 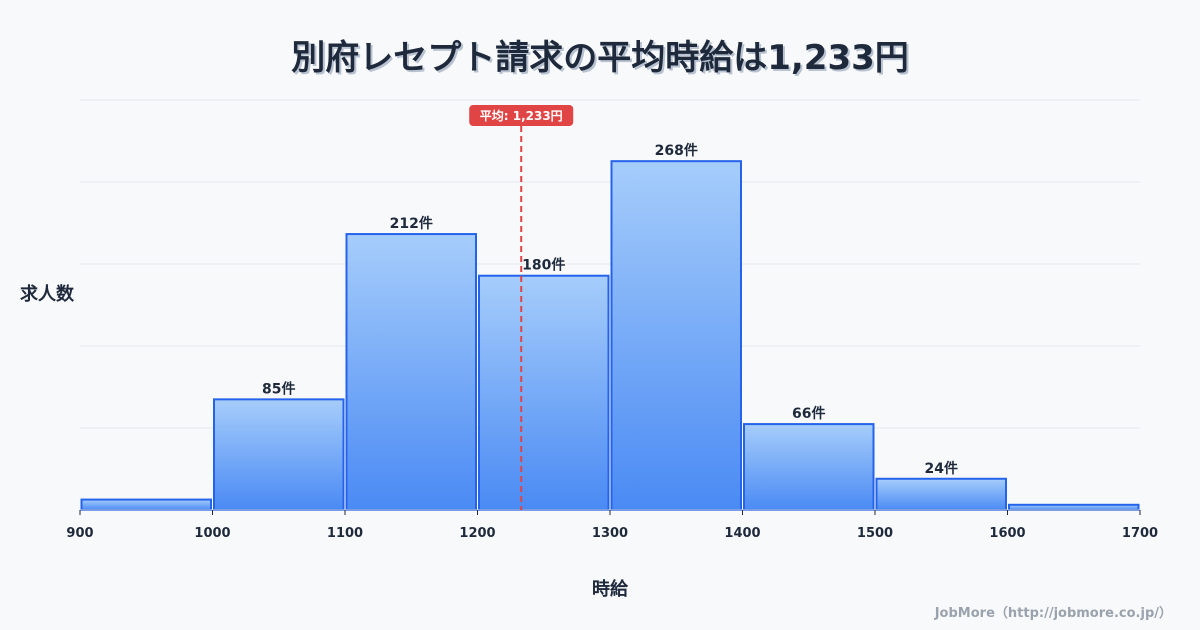 I want to click on x-axis-label: 時給, so click(x=610, y=589).